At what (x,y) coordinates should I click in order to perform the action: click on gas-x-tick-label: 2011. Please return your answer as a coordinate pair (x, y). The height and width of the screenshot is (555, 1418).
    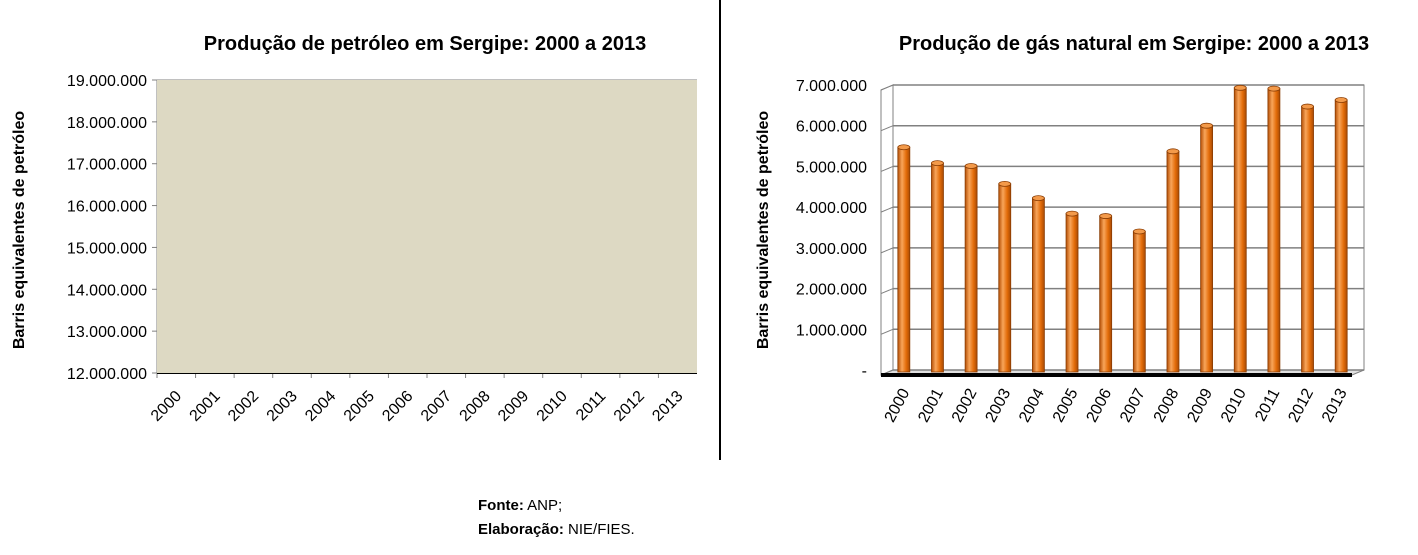
    Looking at the image, I should click on (1267, 405).